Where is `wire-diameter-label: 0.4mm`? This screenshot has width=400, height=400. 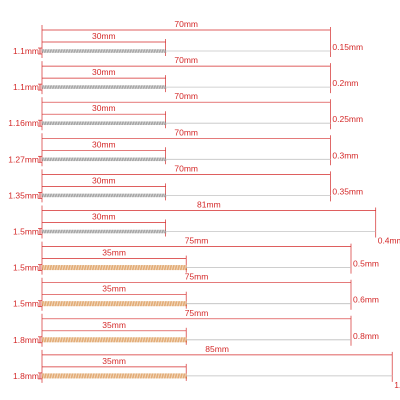
wire-diameter-label: 0.4mm is located at coordinates (389, 241).